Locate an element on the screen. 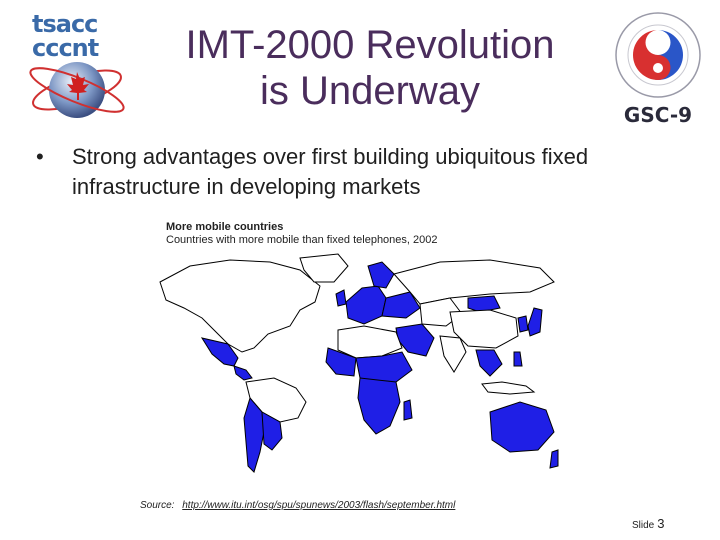  map-central-america is located at coordinates (243, 373).